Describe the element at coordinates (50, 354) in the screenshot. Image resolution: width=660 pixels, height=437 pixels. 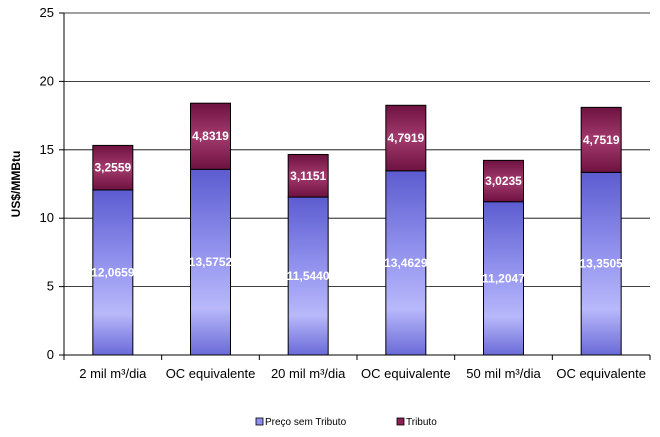
I see `y-tick-label: 0` at that location.